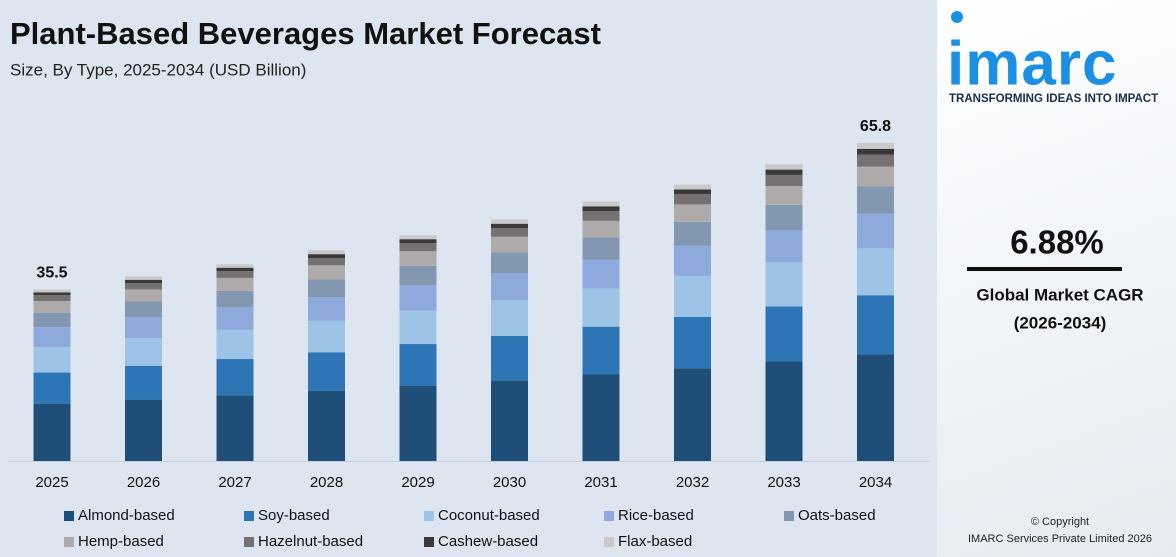 Image resolution: width=1176 pixels, height=557 pixels. Describe the element at coordinates (1053, 99) in the screenshot. I see `tagline: TRANSFORMING IDEAS INTO IMPACT` at that location.